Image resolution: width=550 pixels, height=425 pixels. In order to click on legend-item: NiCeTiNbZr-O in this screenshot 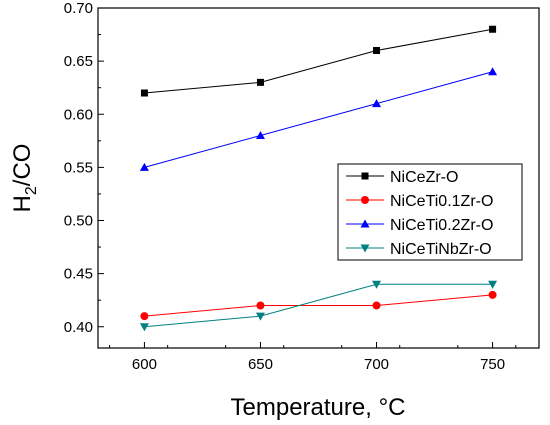, I will do `click(419, 249)`.